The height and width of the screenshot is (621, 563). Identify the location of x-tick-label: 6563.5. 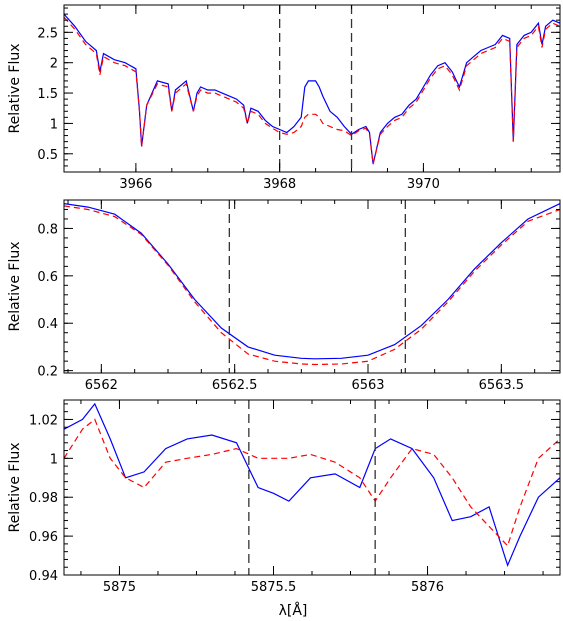
(502, 385).